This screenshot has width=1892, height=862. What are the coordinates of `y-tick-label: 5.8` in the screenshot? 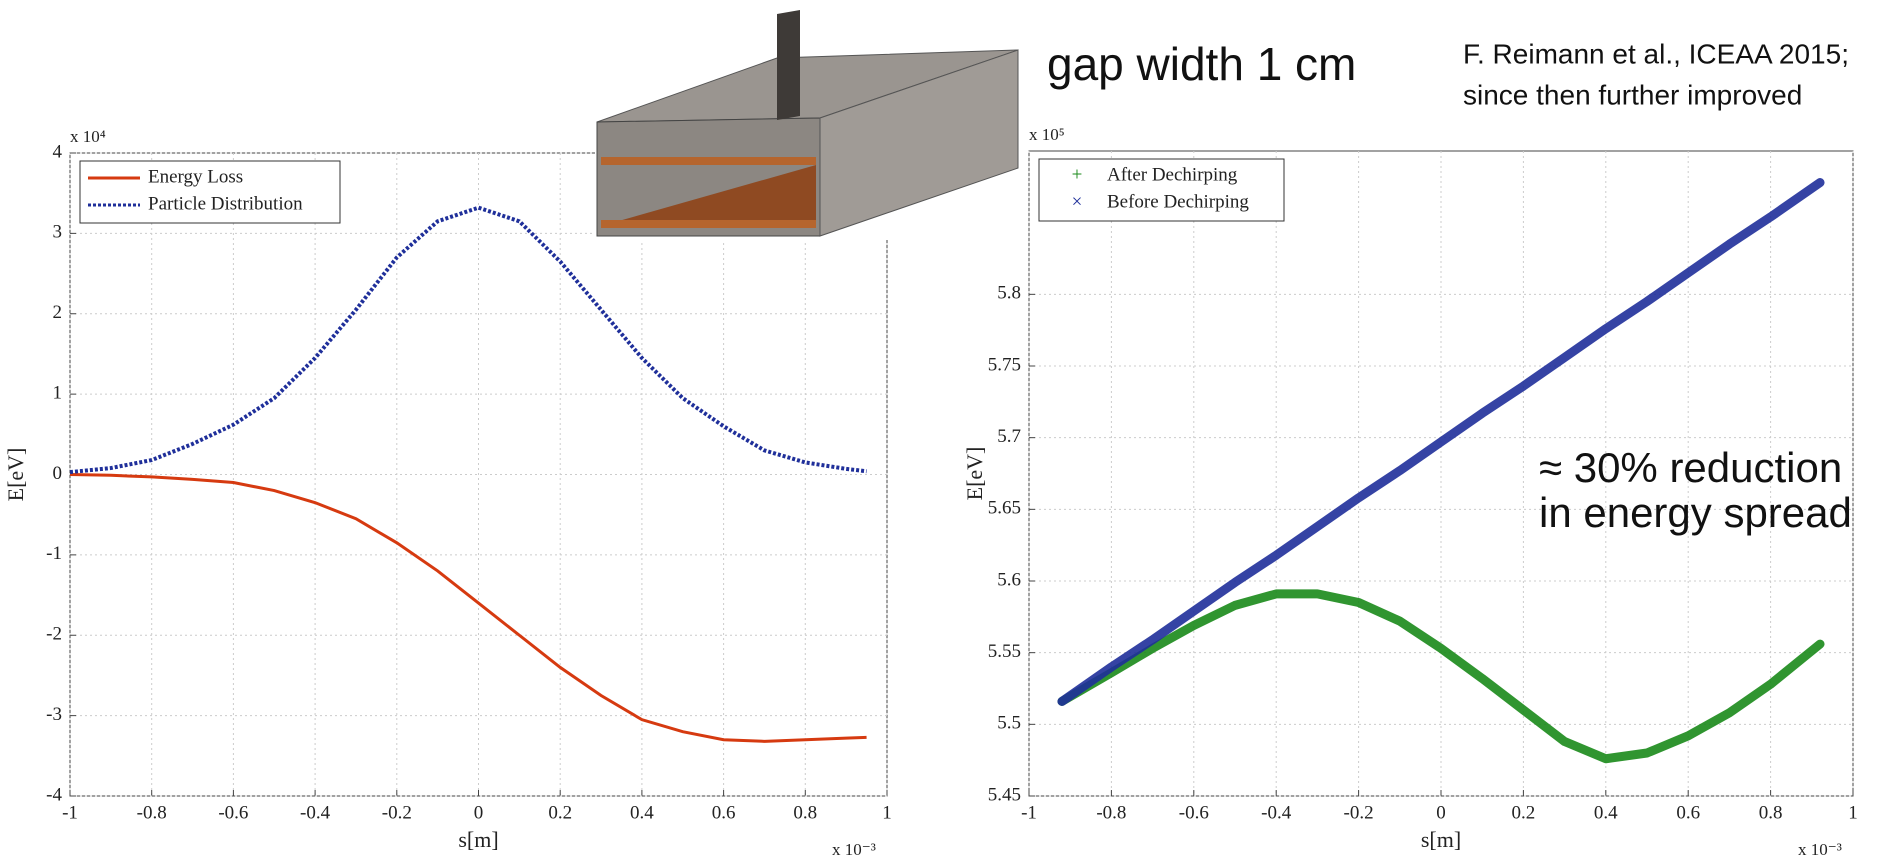 It's located at (1009, 293).